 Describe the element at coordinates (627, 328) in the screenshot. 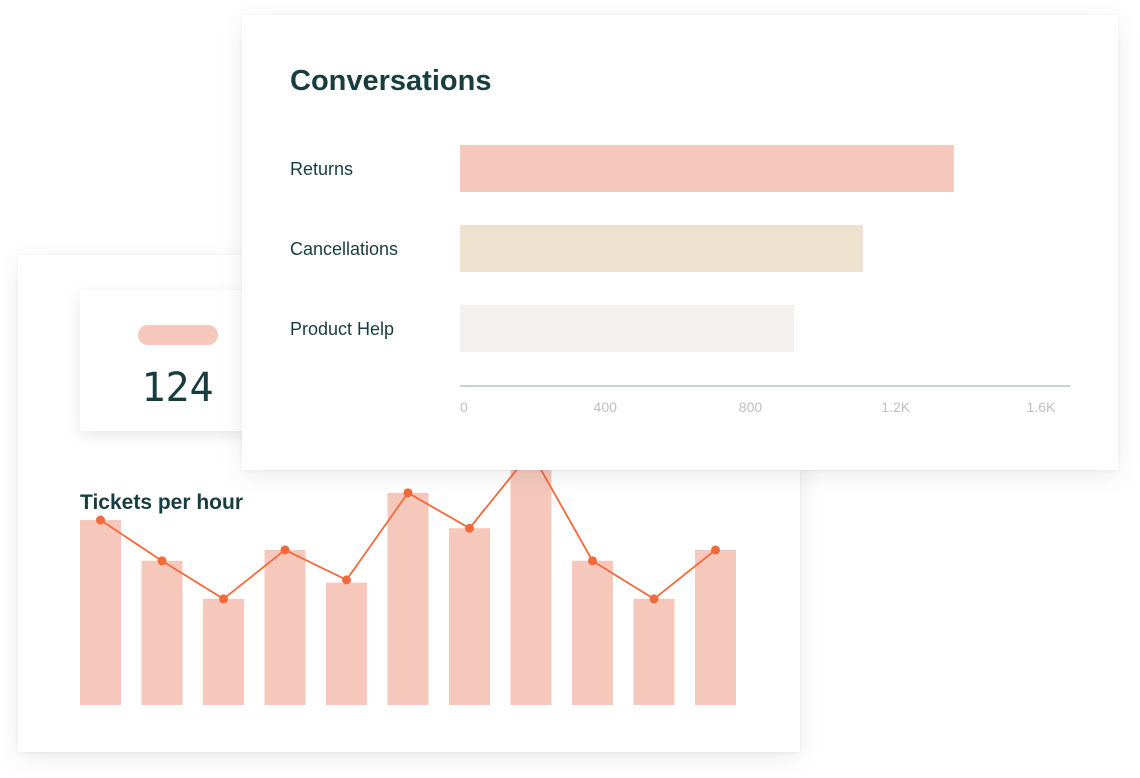

I see `bar-product-help` at that location.